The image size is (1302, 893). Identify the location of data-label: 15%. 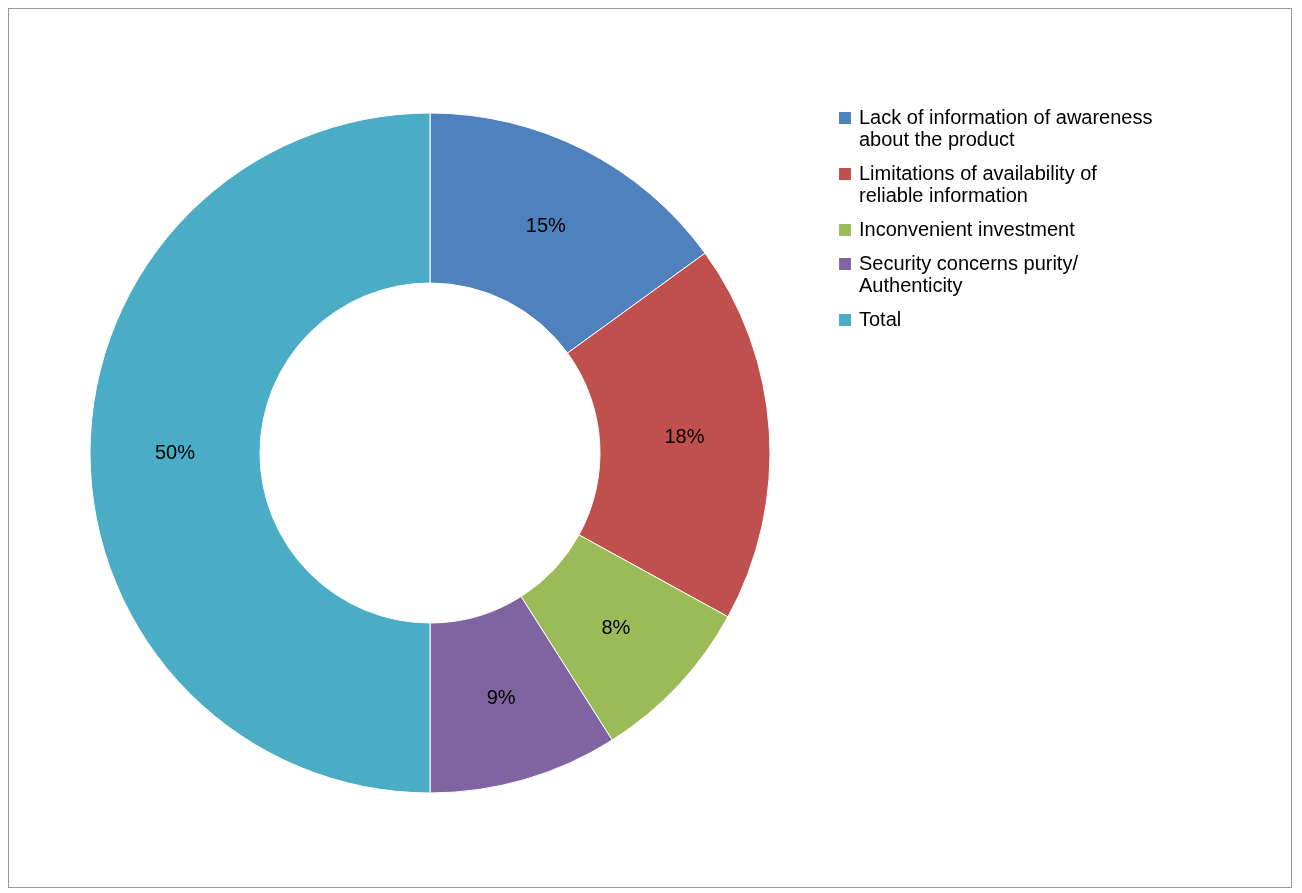
(545, 224).